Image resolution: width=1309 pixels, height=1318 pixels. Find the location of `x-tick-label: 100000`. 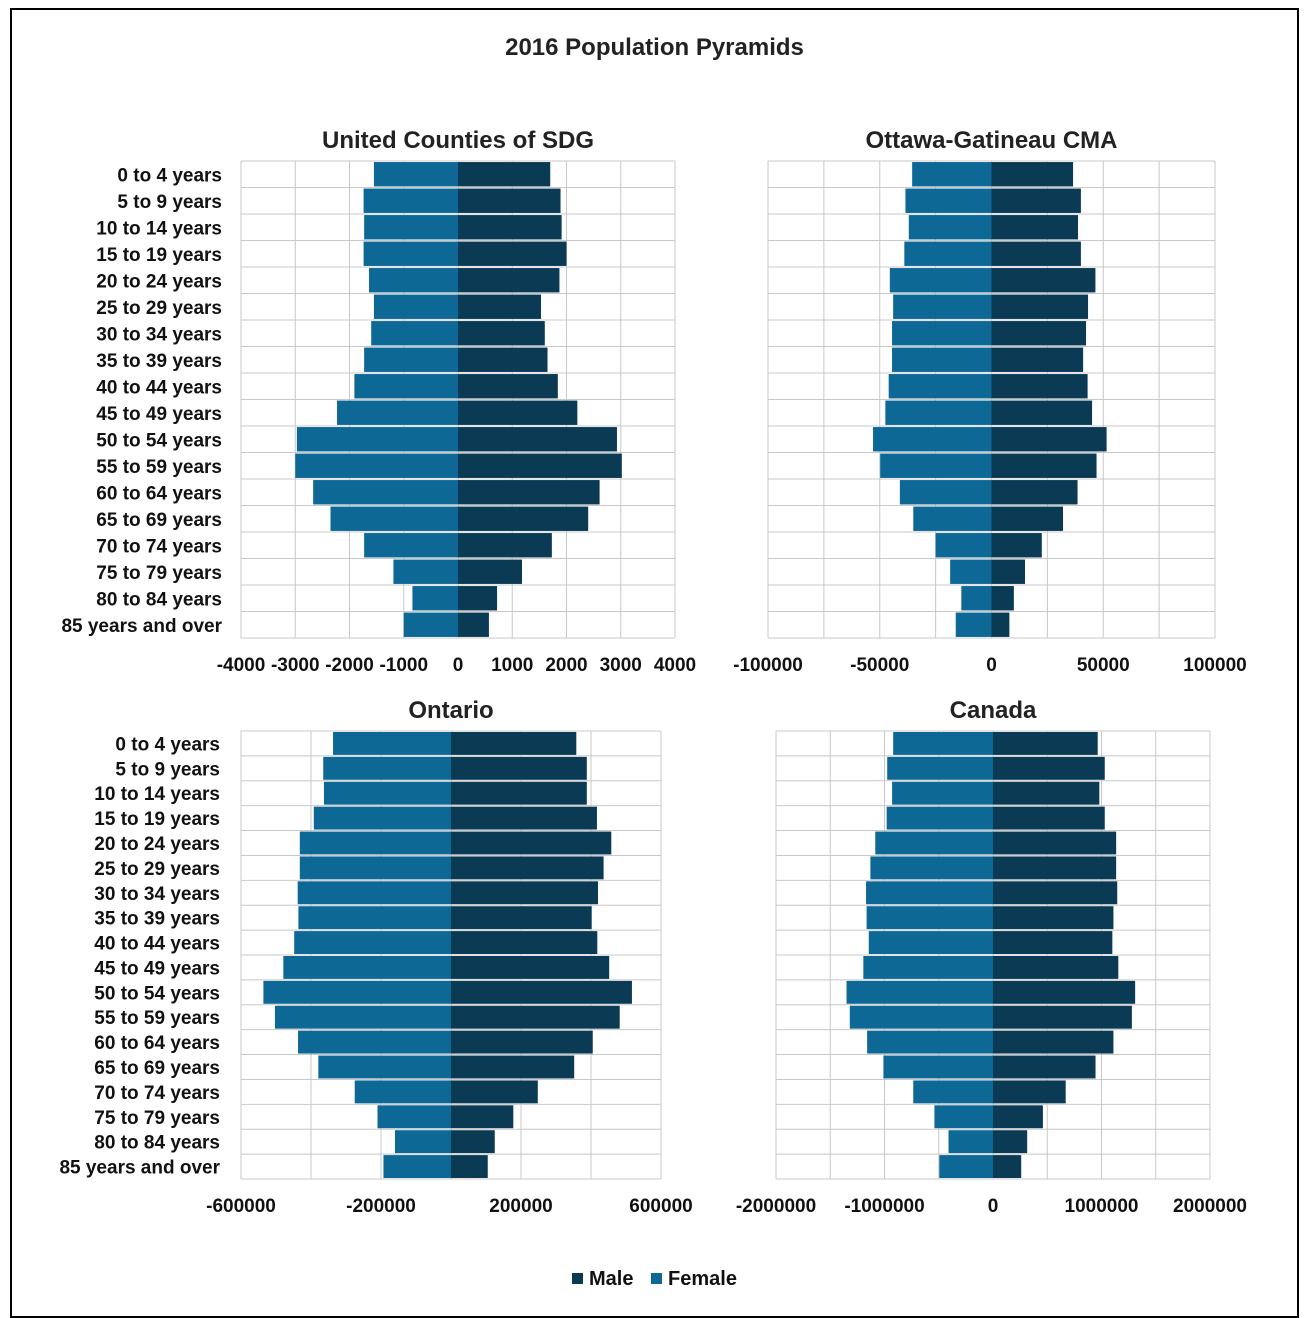

x-tick-label: 100000 is located at coordinates (1214, 665).